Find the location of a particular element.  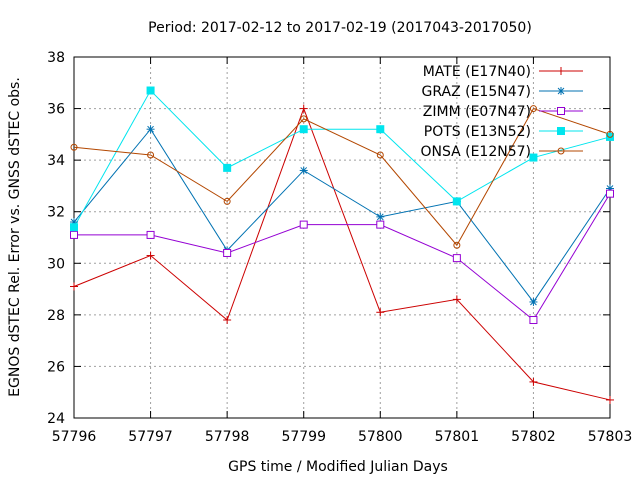

x-tick-label: 57802 is located at coordinates (533, 437).